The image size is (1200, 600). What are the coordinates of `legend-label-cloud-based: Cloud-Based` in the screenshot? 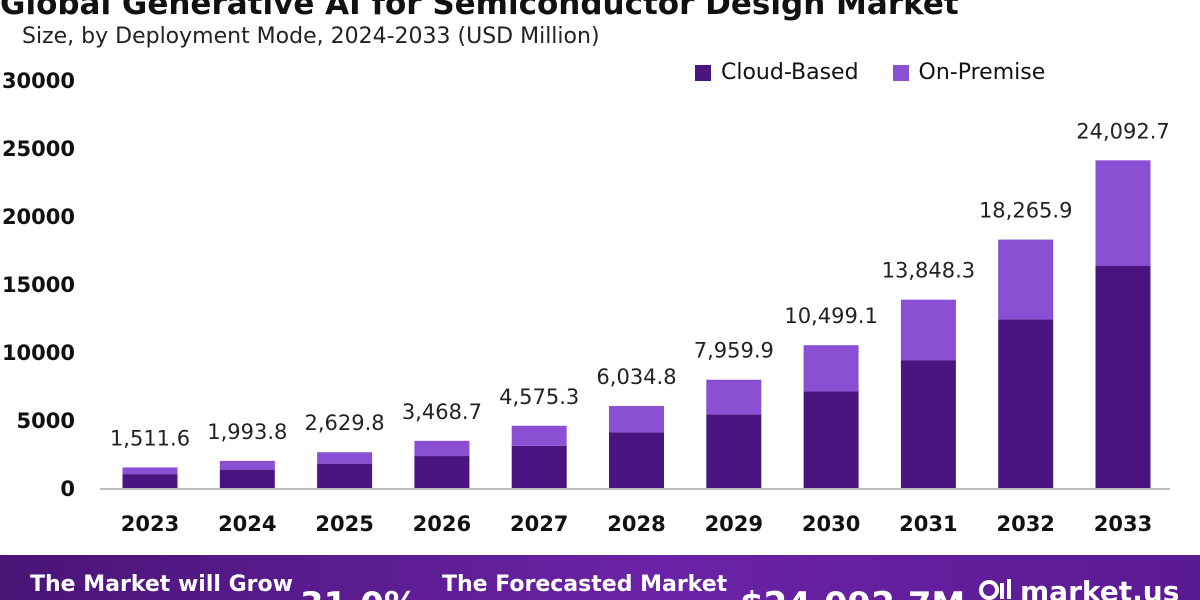 It's located at (790, 72).